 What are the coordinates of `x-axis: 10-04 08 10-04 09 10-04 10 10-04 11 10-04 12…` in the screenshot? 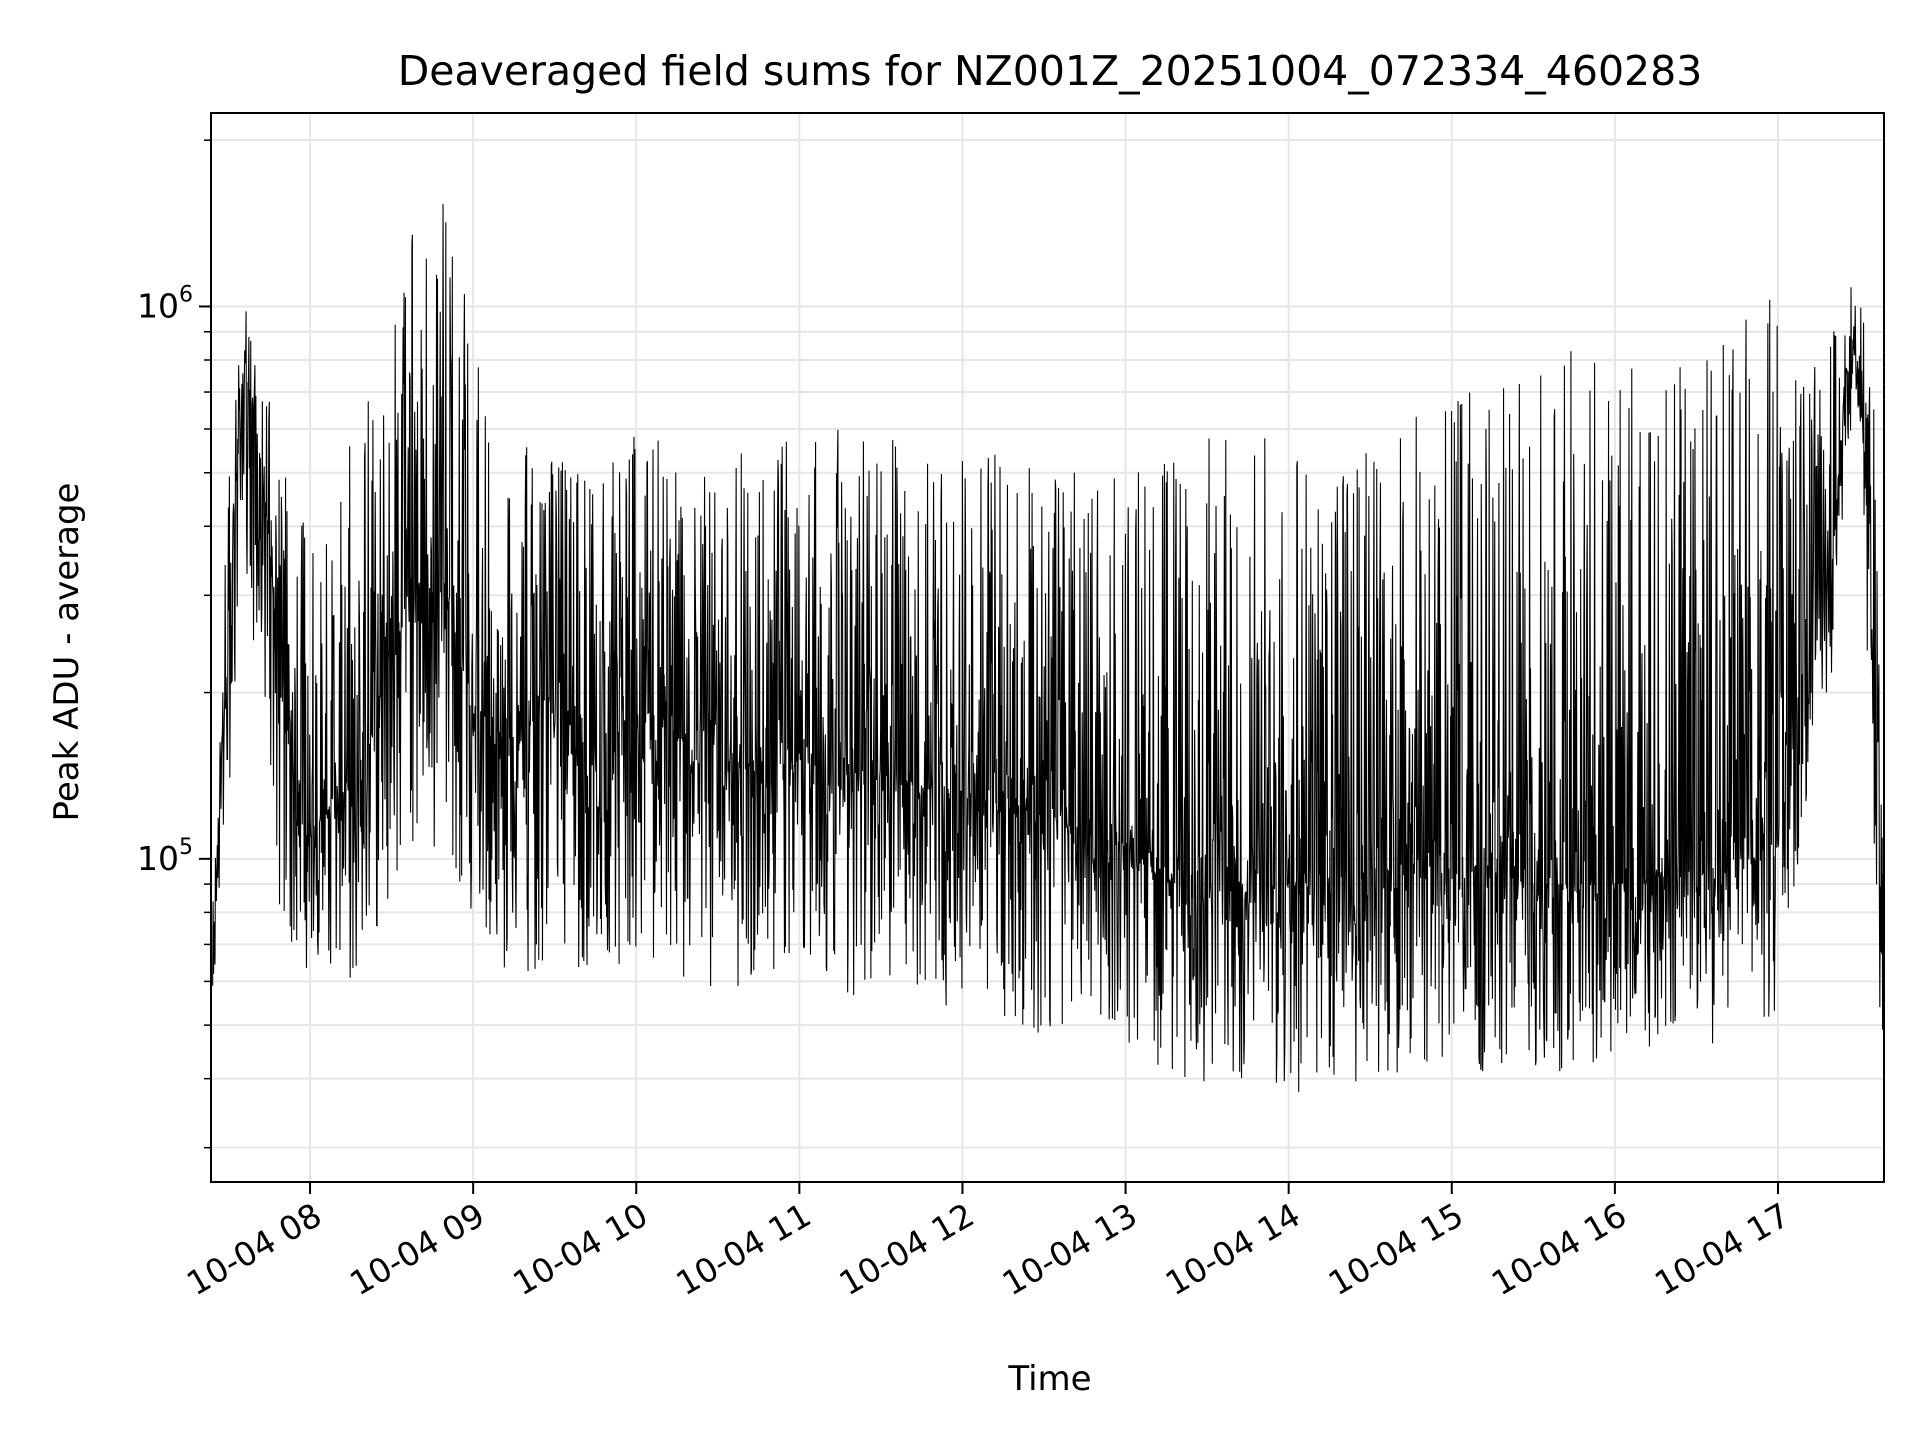 It's located at (988, 1242).